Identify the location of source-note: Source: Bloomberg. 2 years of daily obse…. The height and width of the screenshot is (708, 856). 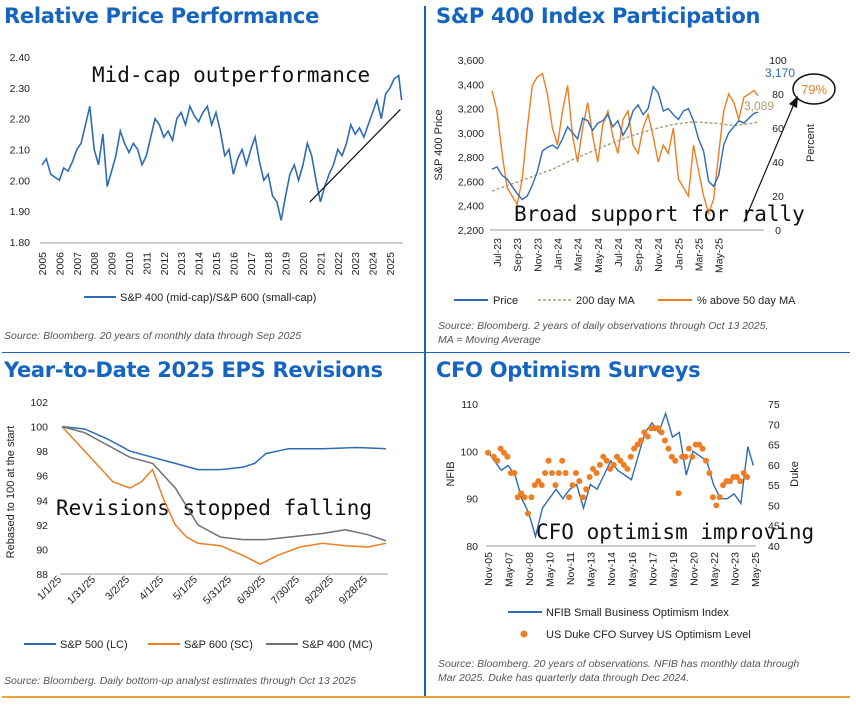
(603, 333).